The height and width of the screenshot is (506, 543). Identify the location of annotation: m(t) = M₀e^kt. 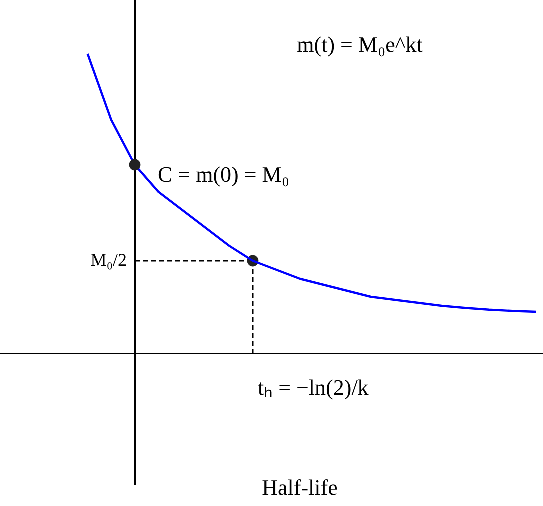
(360, 44).